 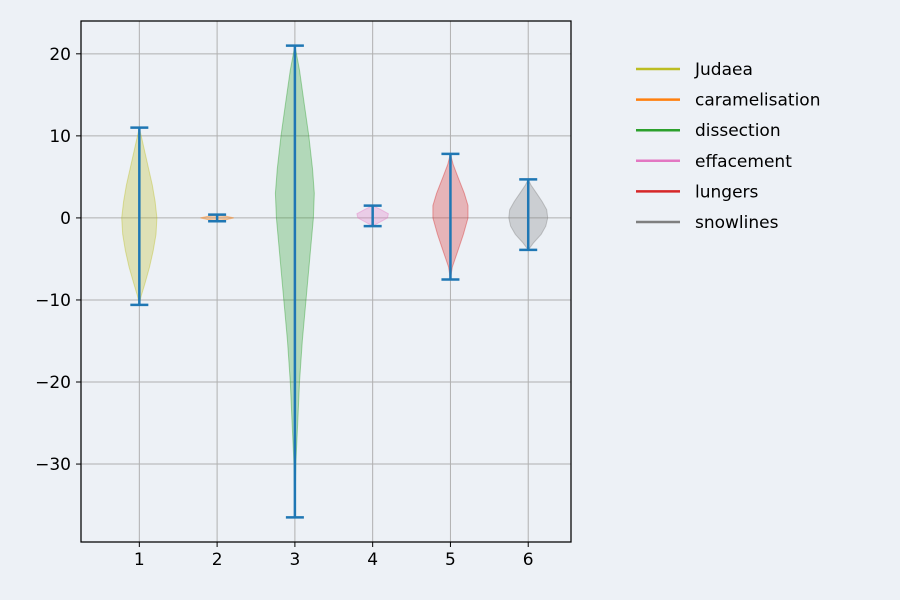 What do you see at coordinates (757, 101) in the screenshot?
I see `legend-label: caramelisation` at bounding box center [757, 101].